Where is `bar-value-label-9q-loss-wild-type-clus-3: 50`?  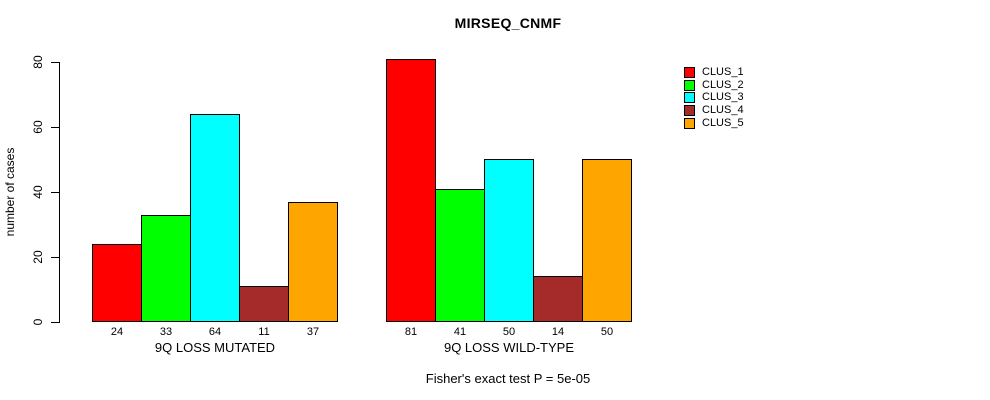
bar-value-label-9q-loss-wild-type-clus-3: 50 is located at coordinates (509, 332).